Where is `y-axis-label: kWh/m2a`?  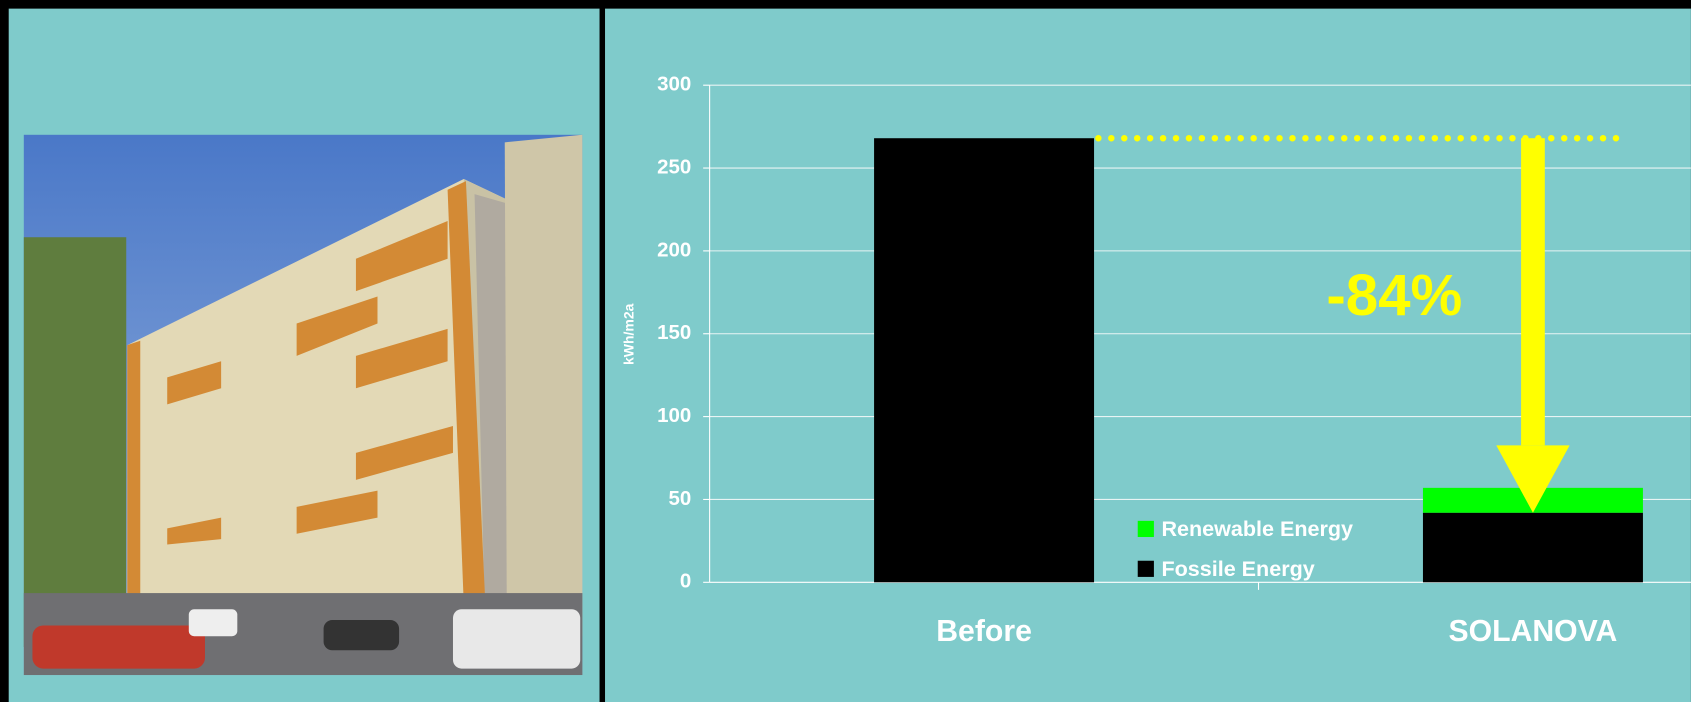
y-axis-label: kWh/m2a is located at coordinates (629, 334).